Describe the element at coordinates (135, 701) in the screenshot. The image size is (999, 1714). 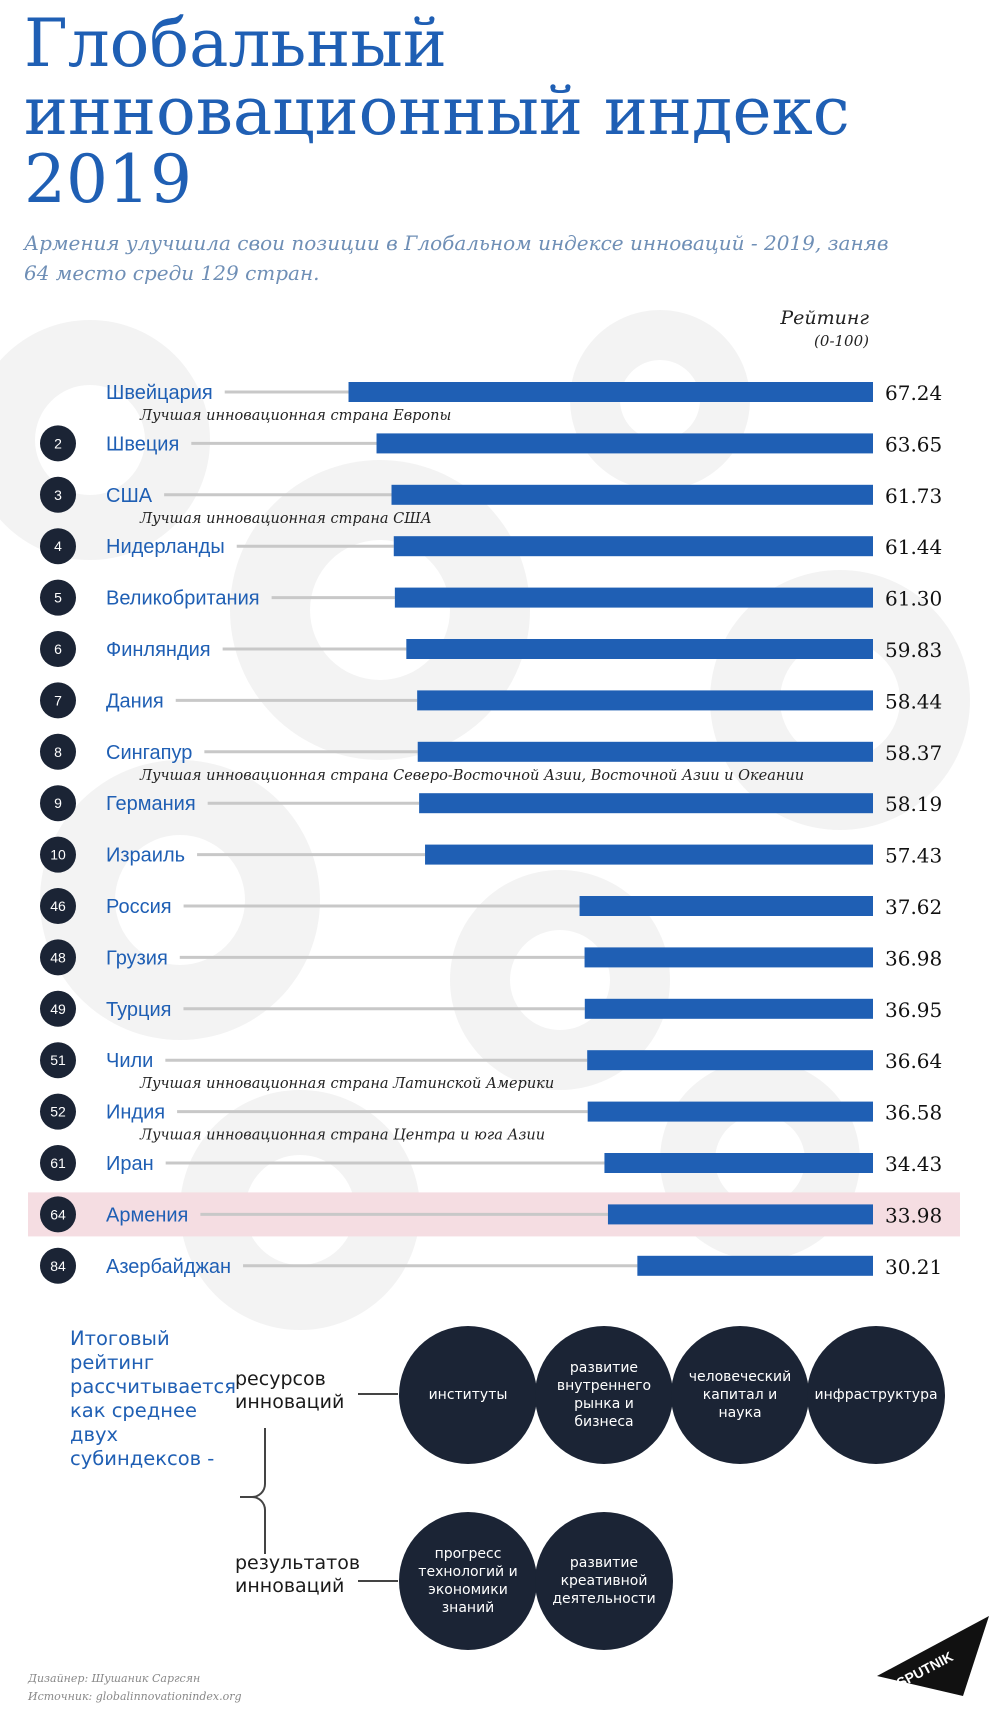
I see `country-label: Дания` at that location.